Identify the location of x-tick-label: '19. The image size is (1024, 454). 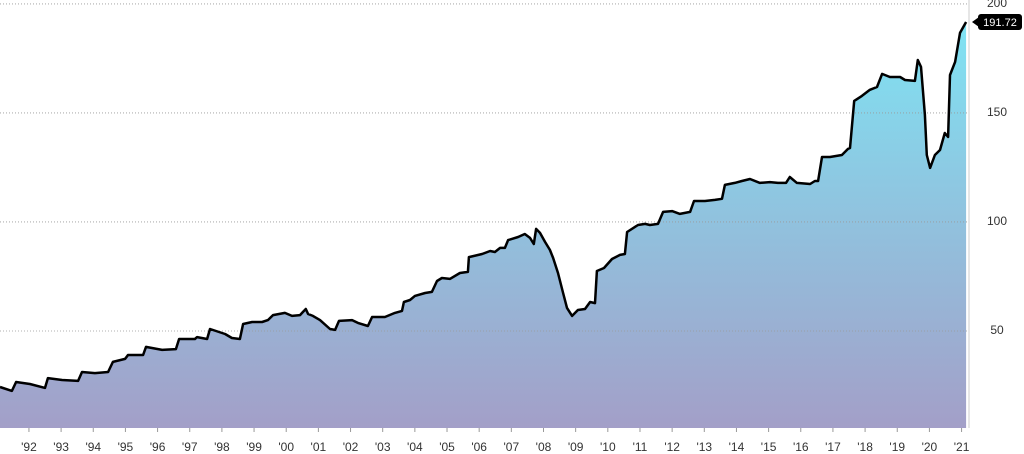
(897, 447).